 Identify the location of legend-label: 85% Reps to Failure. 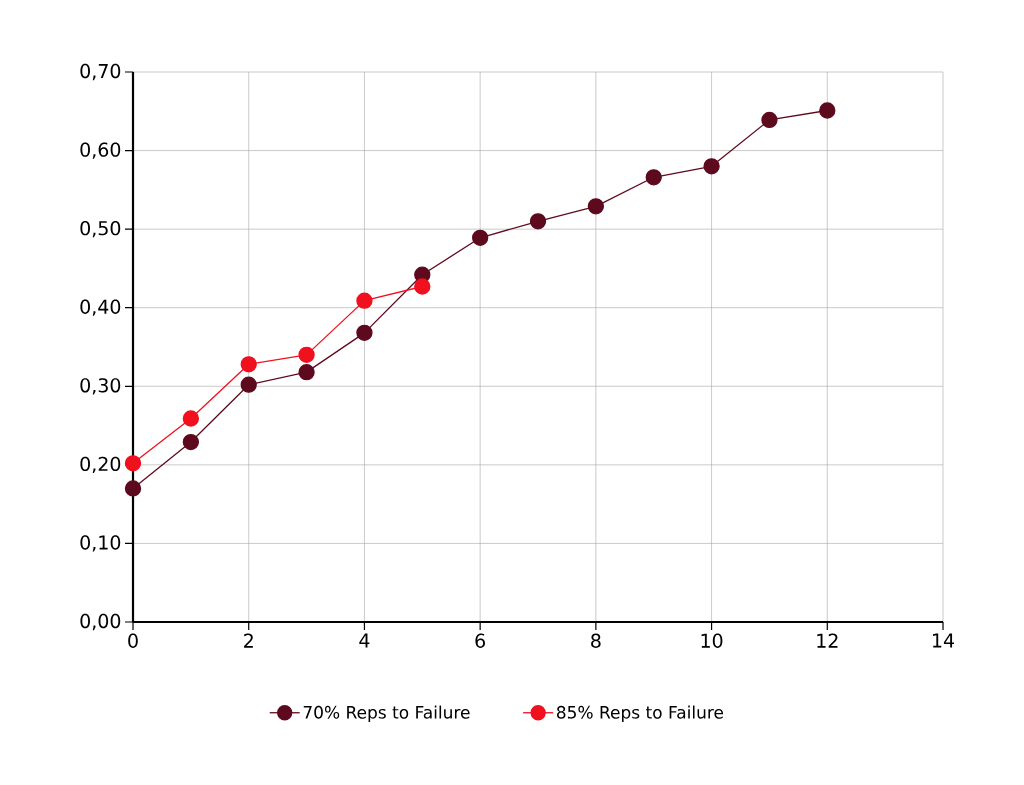
(640, 713).